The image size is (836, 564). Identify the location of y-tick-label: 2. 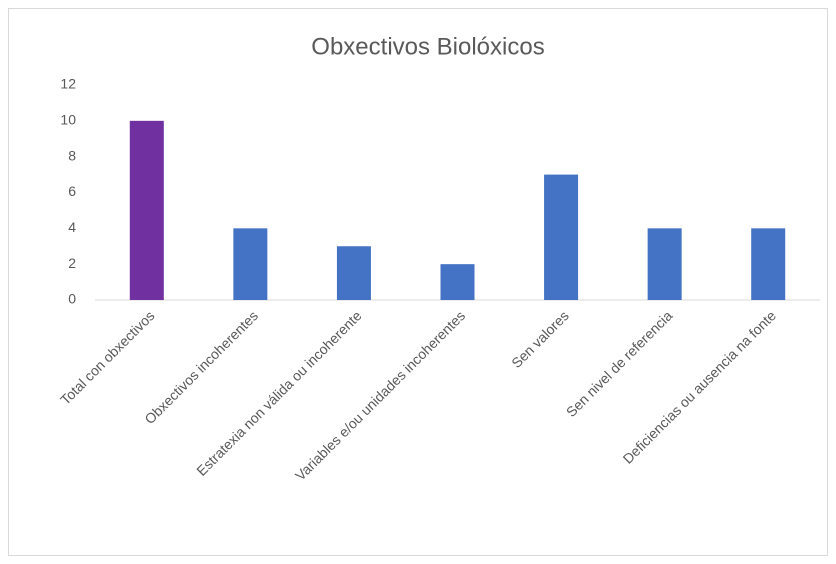
(72, 263).